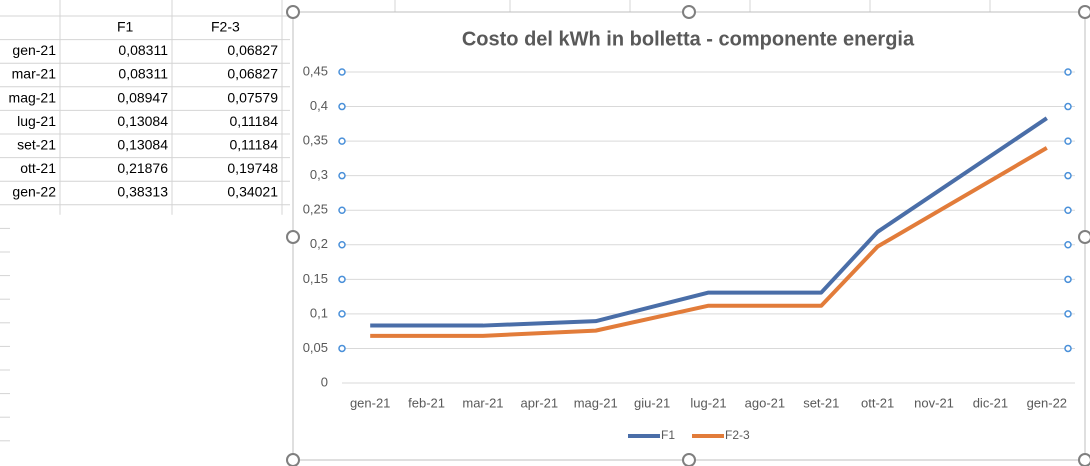 Image resolution: width=1090 pixels, height=466 pixels. I want to click on x-tick-label: gen-21, so click(370, 402).